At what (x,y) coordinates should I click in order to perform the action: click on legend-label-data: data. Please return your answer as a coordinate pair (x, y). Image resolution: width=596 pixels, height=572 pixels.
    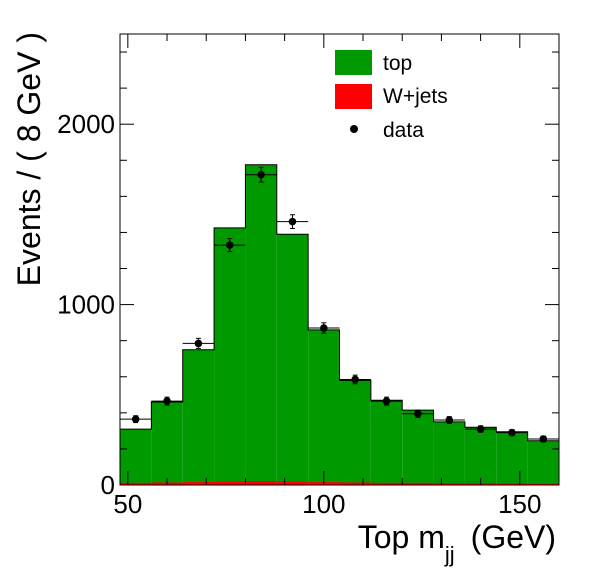
    Looking at the image, I should click on (403, 130).